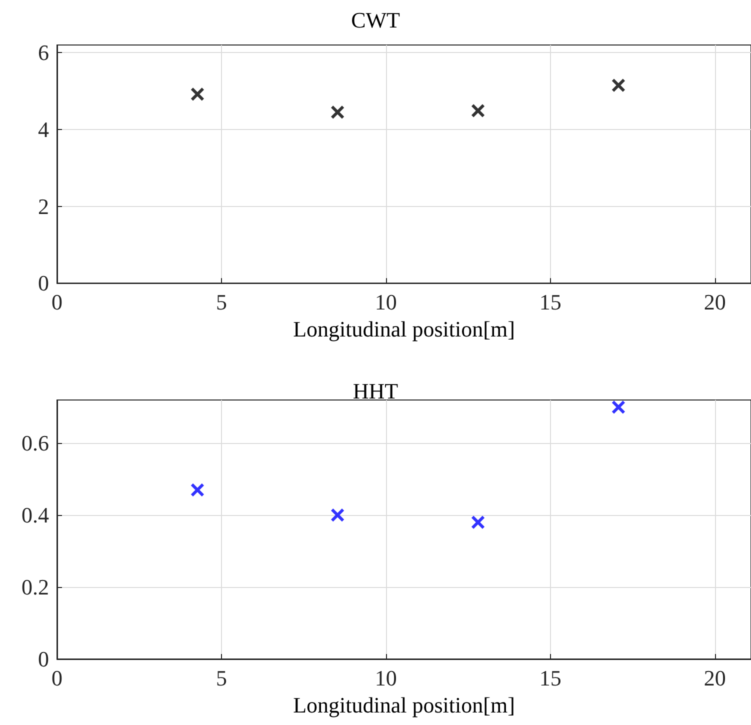  I want to click on y-tick-label: 2, so click(43, 206).